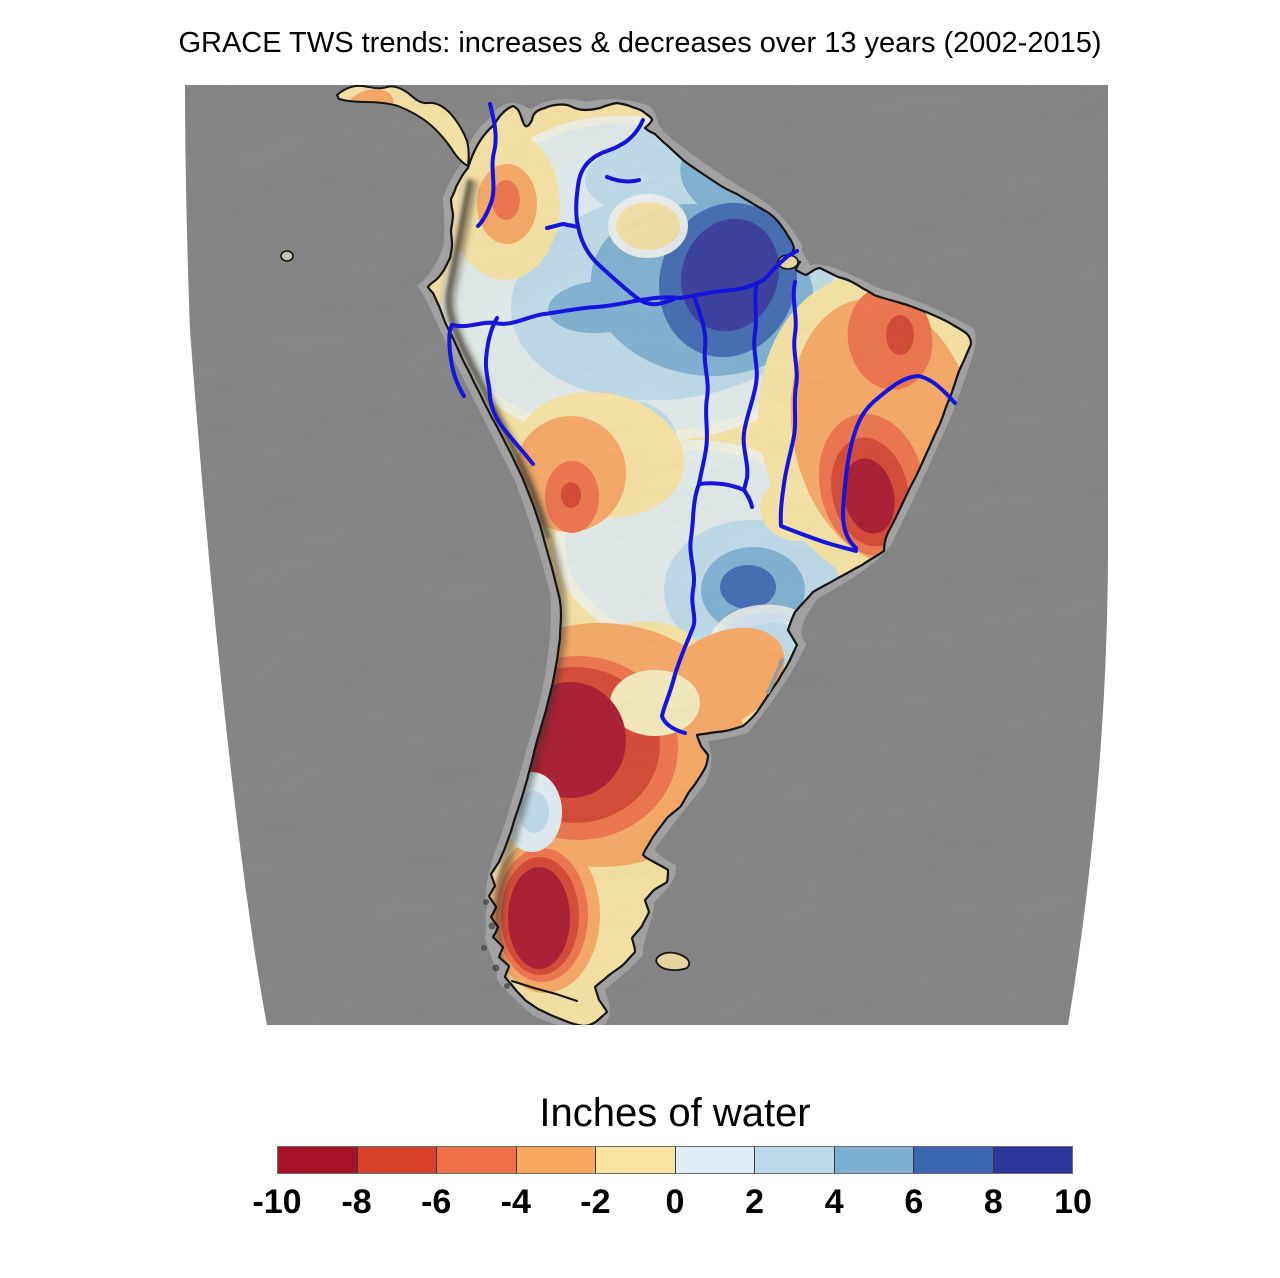  Describe the element at coordinates (834, 1202) in the screenshot. I see `colorbar-tick-label: 4` at that location.